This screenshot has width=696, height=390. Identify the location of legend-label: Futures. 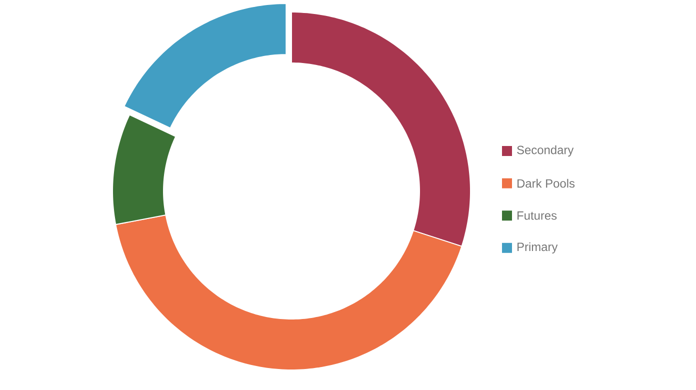
(537, 215).